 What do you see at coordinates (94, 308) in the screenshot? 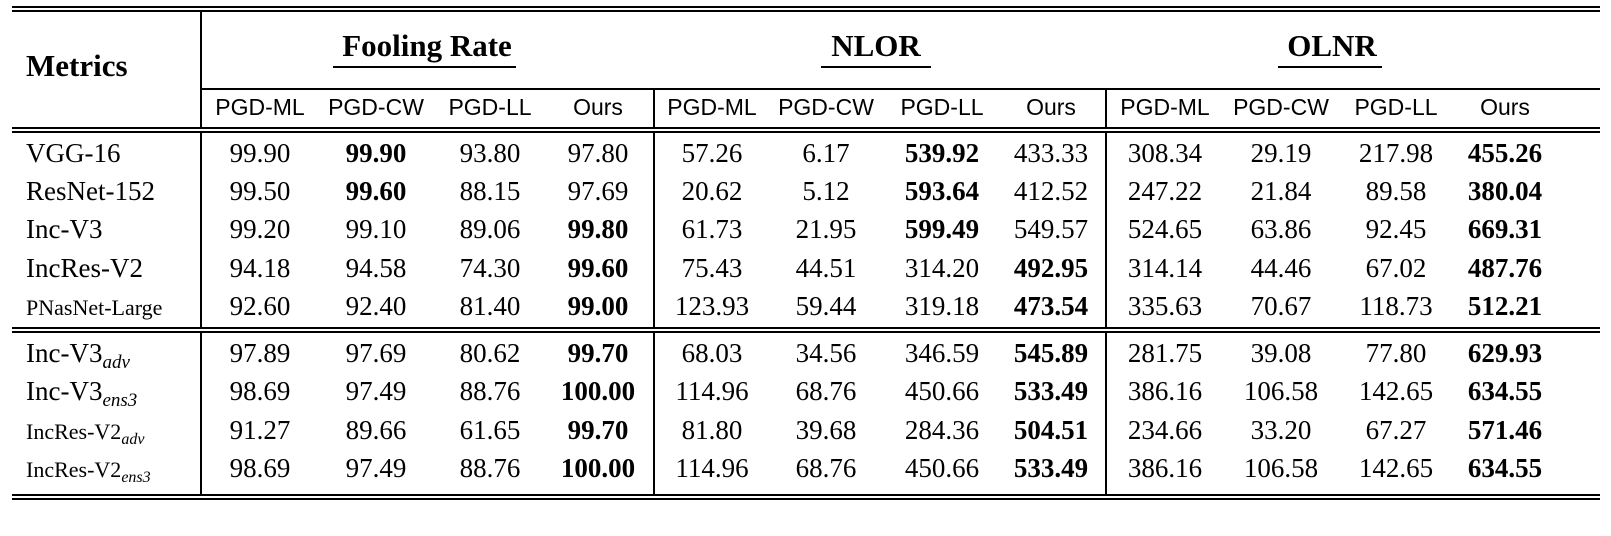
I see `row-label: PNasNet-Large` at bounding box center [94, 308].